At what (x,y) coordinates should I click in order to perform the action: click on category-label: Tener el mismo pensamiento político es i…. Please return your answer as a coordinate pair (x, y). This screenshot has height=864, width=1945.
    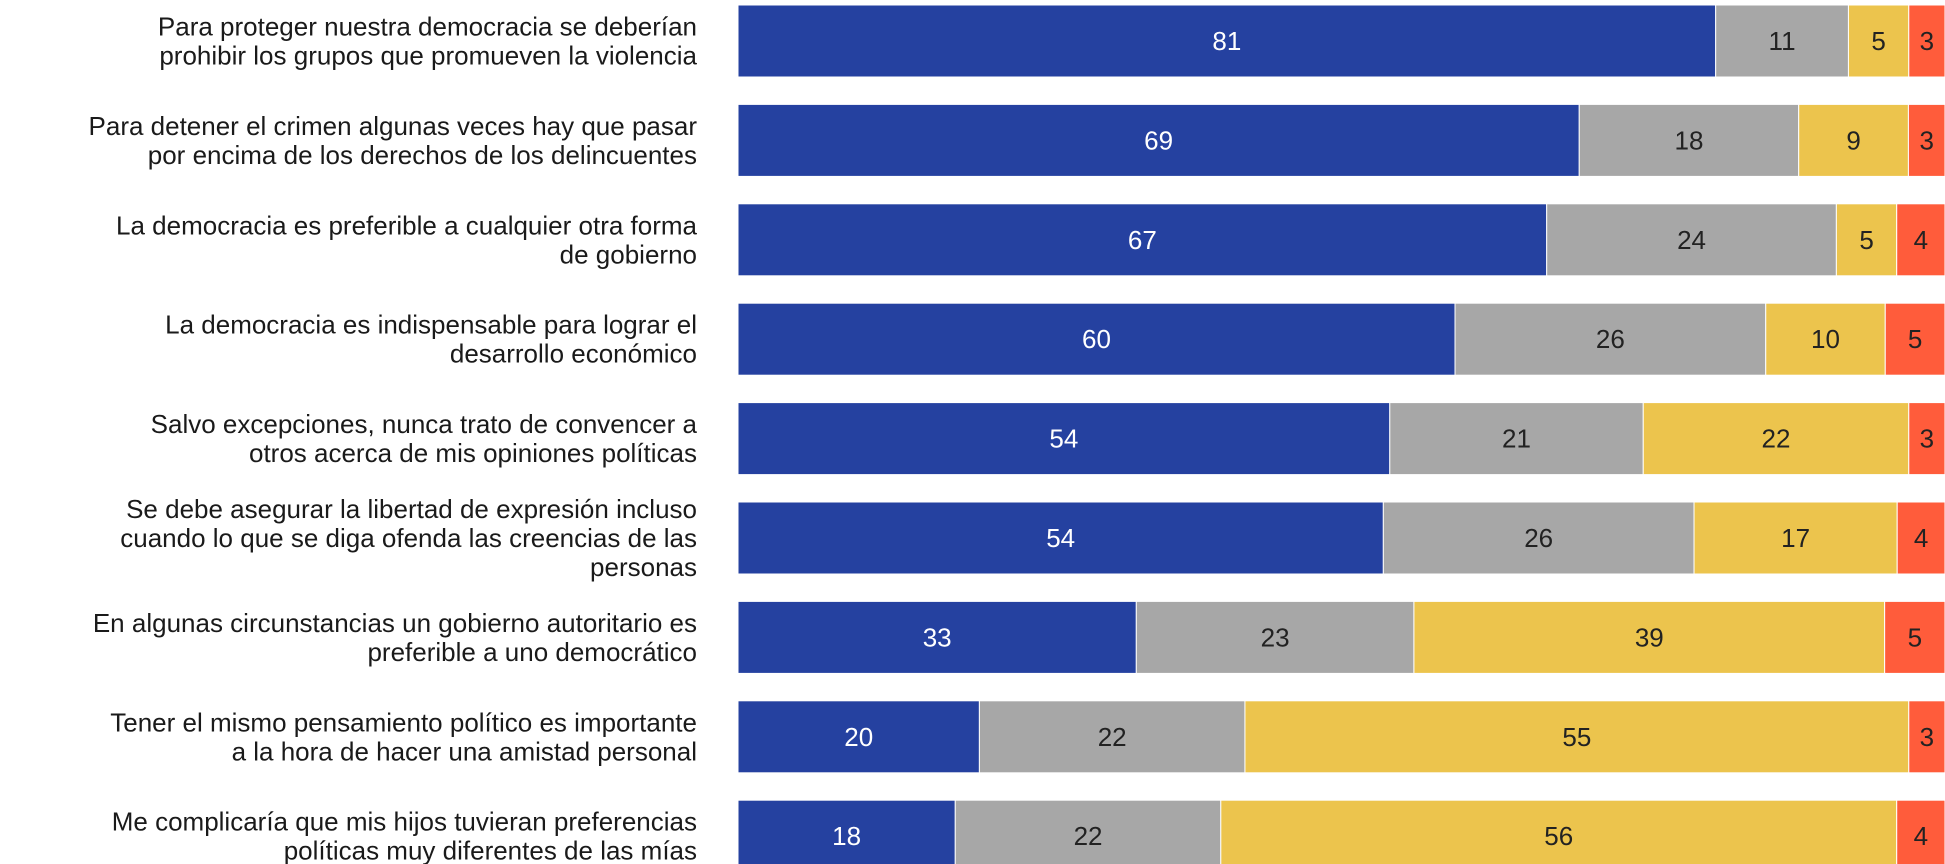
    Looking at the image, I should click on (403, 736).